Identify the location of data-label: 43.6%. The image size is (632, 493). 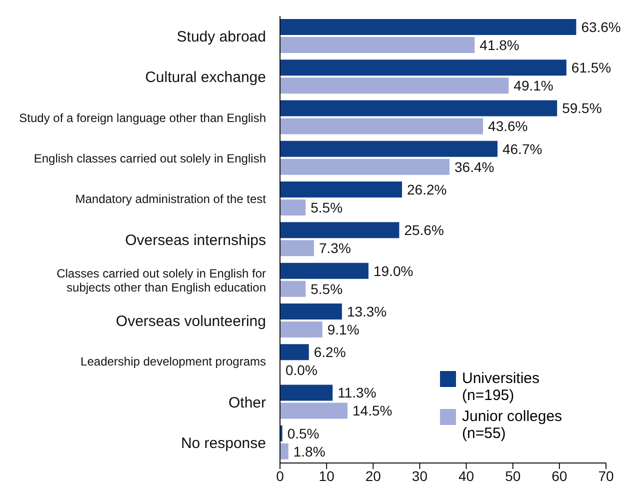
(508, 126).